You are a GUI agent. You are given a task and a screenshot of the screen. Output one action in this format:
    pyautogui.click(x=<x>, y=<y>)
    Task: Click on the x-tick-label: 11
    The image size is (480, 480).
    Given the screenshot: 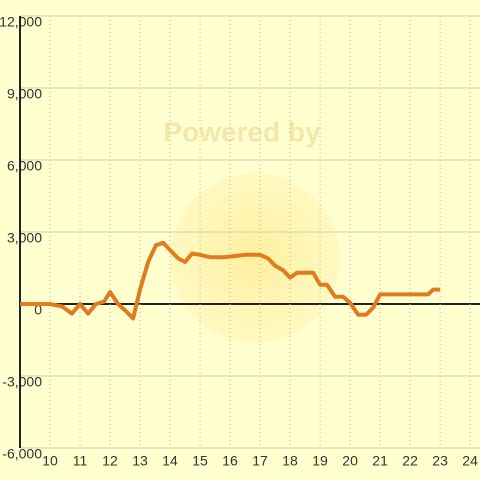 What is the action you would take?
    pyautogui.click(x=80, y=461)
    